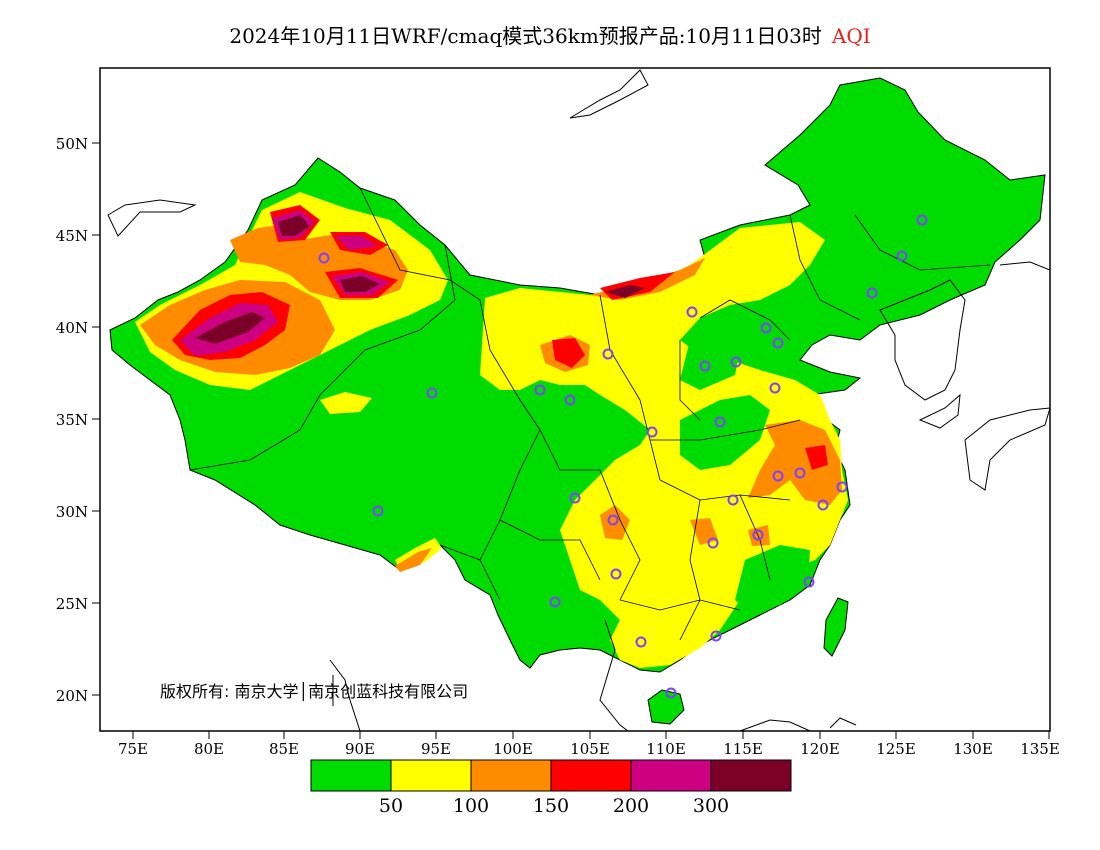 This screenshot has width=1100, height=850. What do you see at coordinates (896, 749) in the screenshot?
I see `lon-tick-label: 125E` at bounding box center [896, 749].